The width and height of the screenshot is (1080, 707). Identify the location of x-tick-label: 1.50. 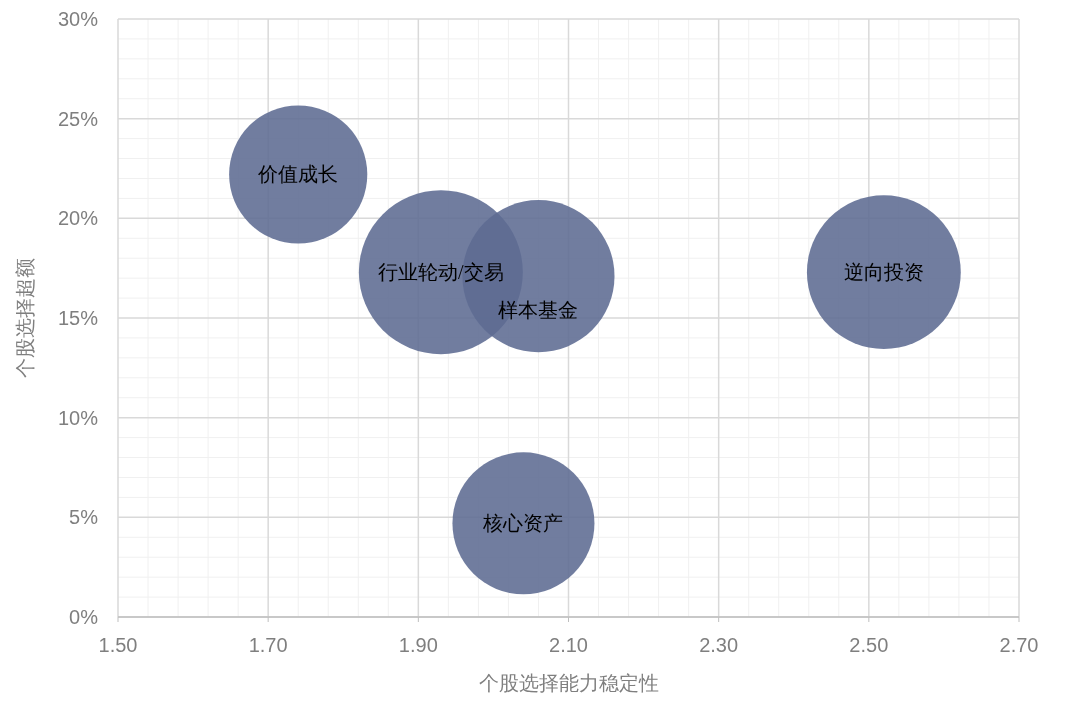
(118, 645).